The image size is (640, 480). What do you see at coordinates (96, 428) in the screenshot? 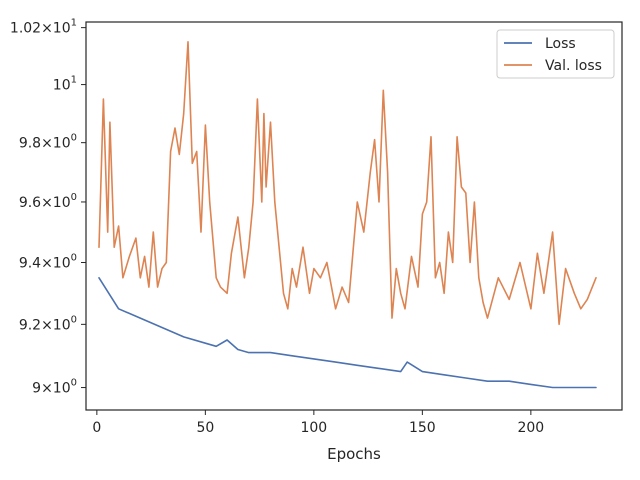
I see `x-tick-label: 0` at bounding box center [96, 428].